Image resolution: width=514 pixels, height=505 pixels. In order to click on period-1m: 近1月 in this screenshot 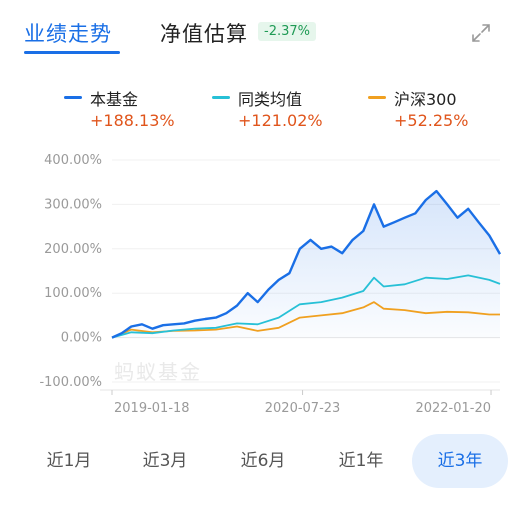, I will do `click(69, 461)`.